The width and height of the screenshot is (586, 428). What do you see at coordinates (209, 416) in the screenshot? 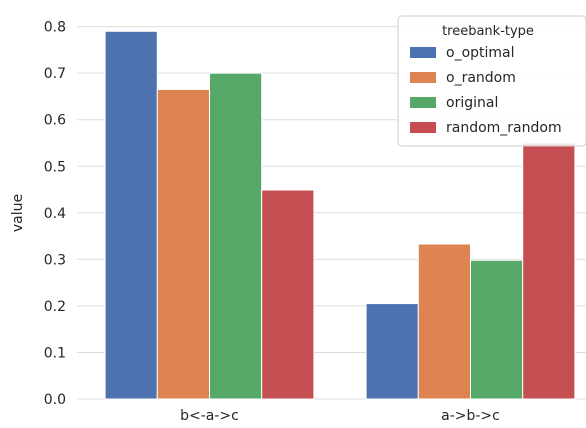
I see `x-tick-label: b<-a->c` at bounding box center [209, 416].